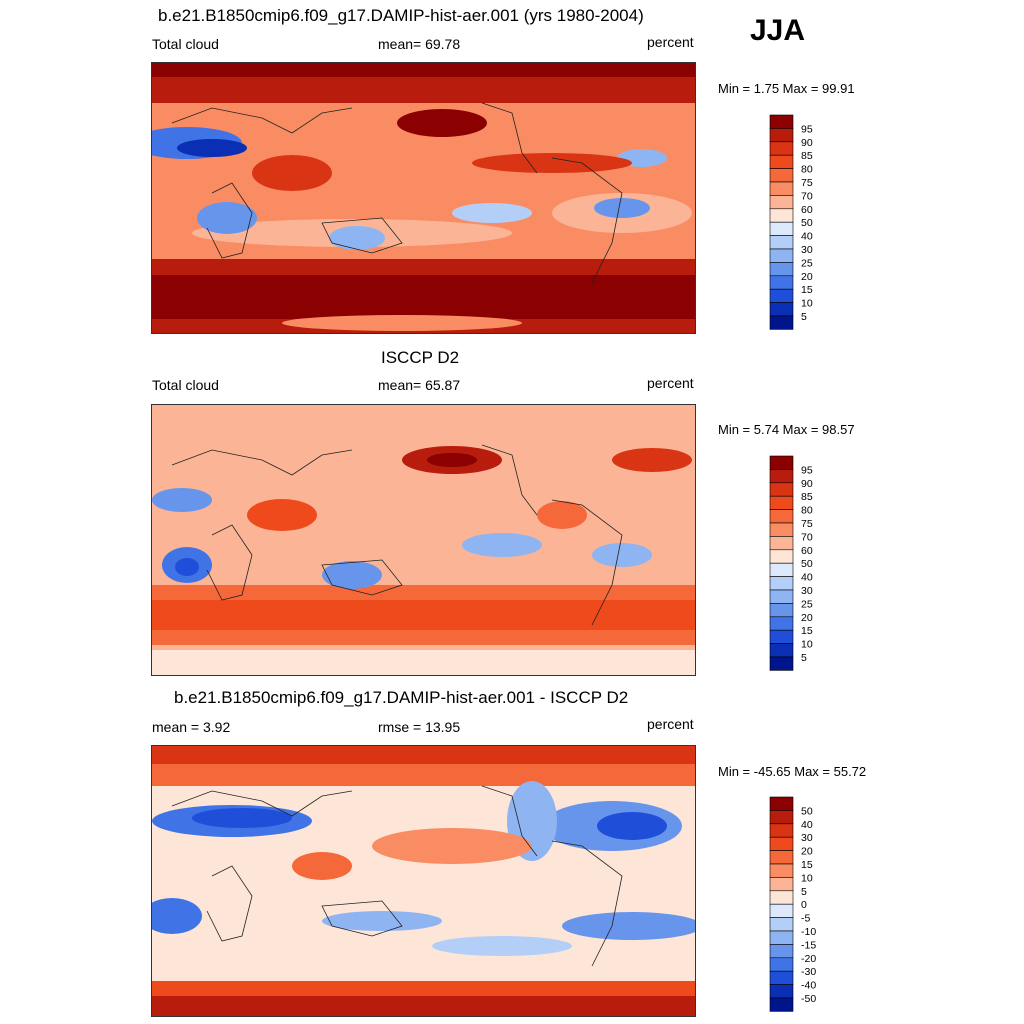 The height and width of the screenshot is (1024, 1024). I want to click on colorbar-tick-label: -50, so click(808, 999).